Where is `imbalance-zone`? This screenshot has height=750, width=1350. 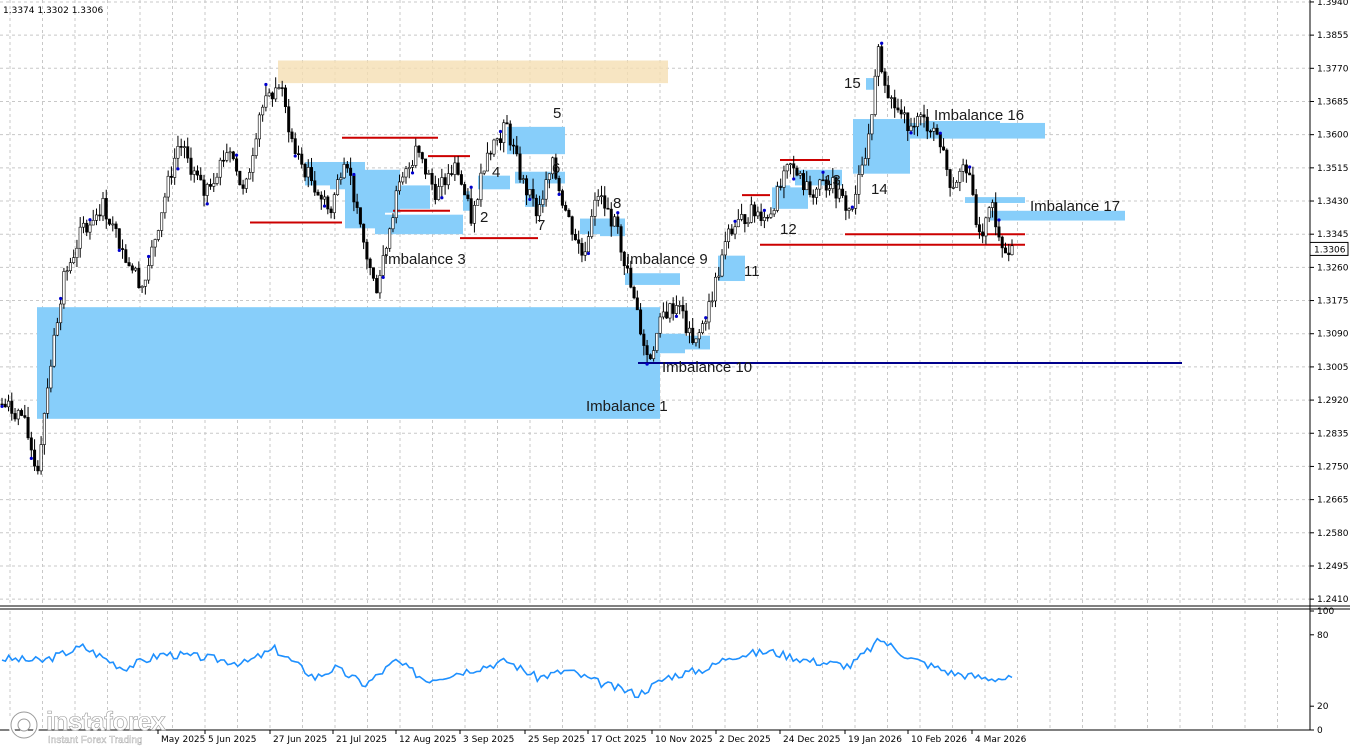 imbalance-zone is located at coordinates (466, 201).